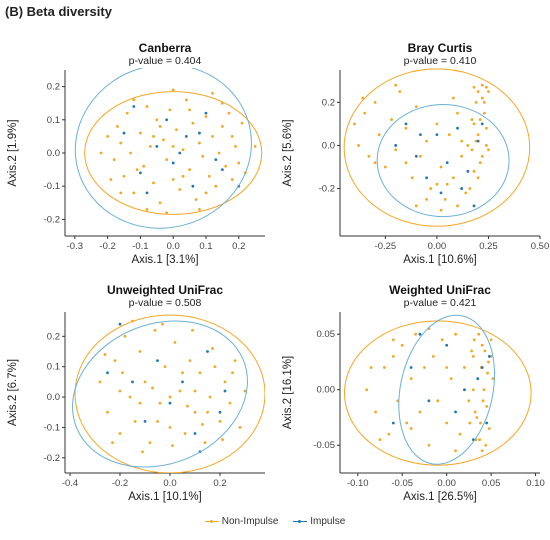 This screenshot has height=540, width=550. I want to click on y-tick-label-bray-curtis: 0.0, so click(328, 145).